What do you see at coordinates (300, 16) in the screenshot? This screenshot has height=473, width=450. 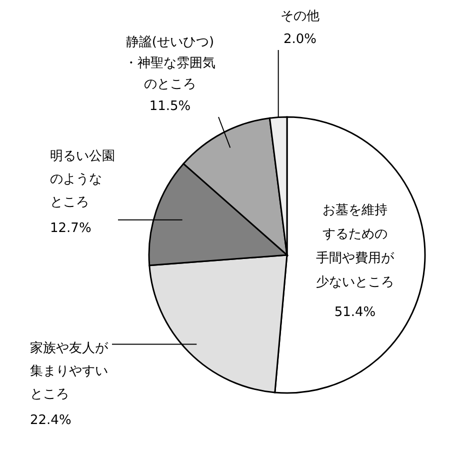 I see `slice-label: その他` at bounding box center [300, 16].